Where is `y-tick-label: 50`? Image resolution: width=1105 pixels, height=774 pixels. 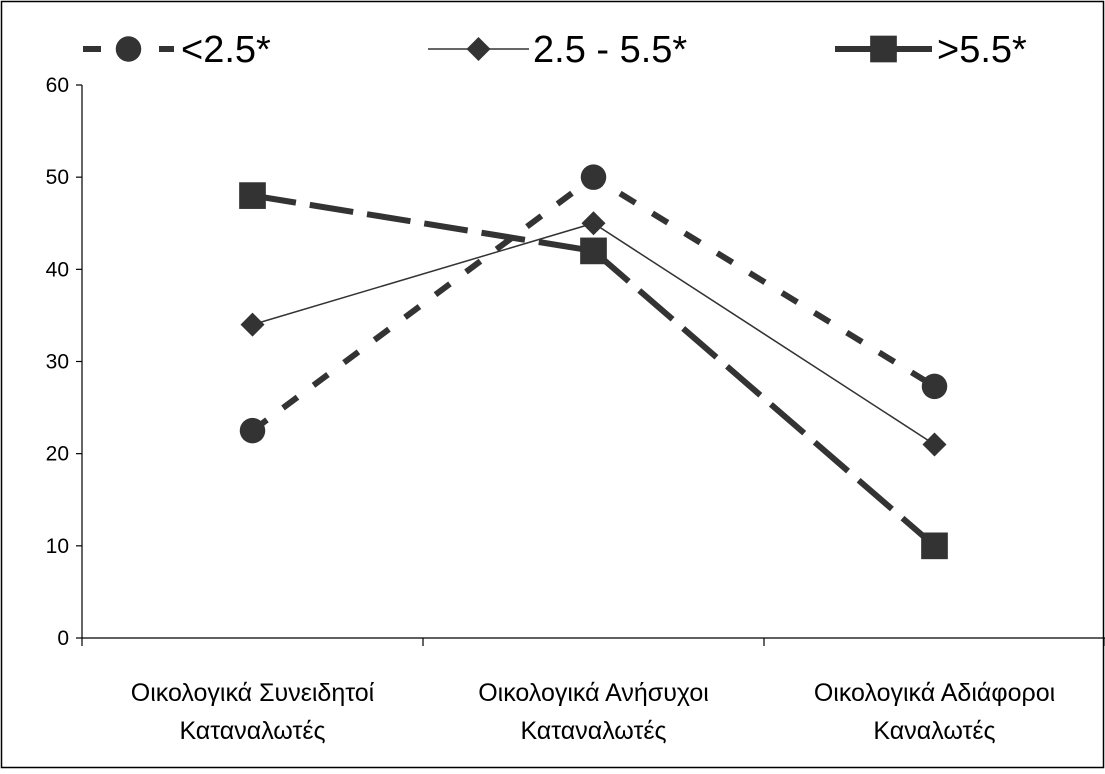 y-tick-label: 50 is located at coordinates (57, 177).